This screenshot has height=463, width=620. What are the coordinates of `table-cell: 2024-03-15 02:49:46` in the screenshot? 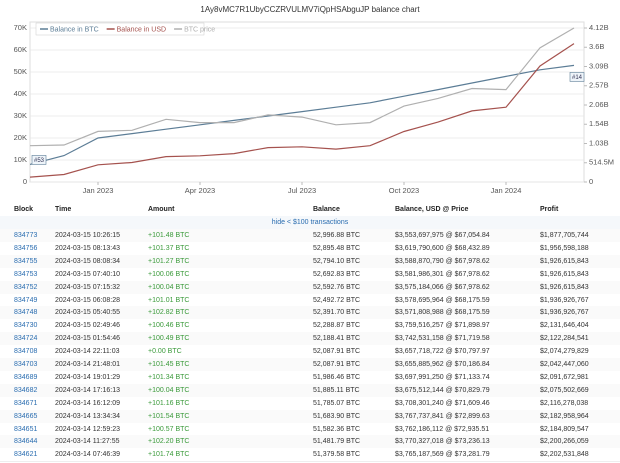 It's located at (87, 326).